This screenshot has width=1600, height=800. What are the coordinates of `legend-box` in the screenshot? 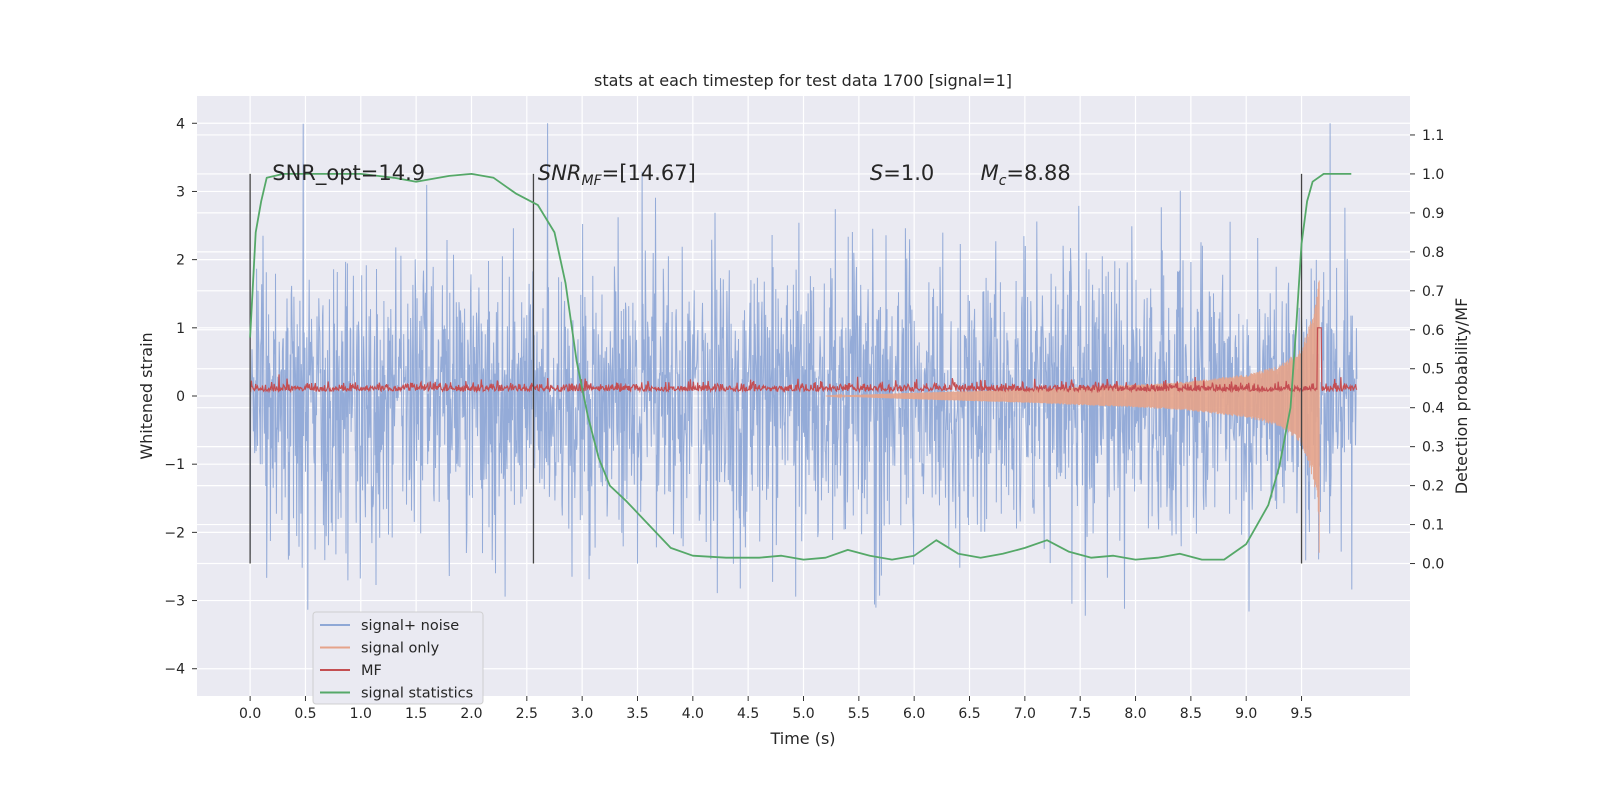 It's located at (398, 658).